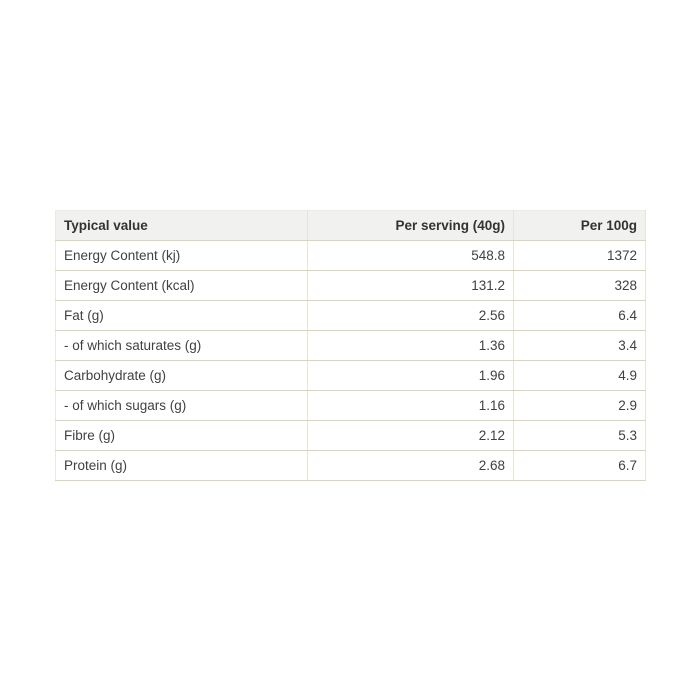  Describe the element at coordinates (410, 465) in the screenshot. I see `value-per-serving: 2.68` at that location.